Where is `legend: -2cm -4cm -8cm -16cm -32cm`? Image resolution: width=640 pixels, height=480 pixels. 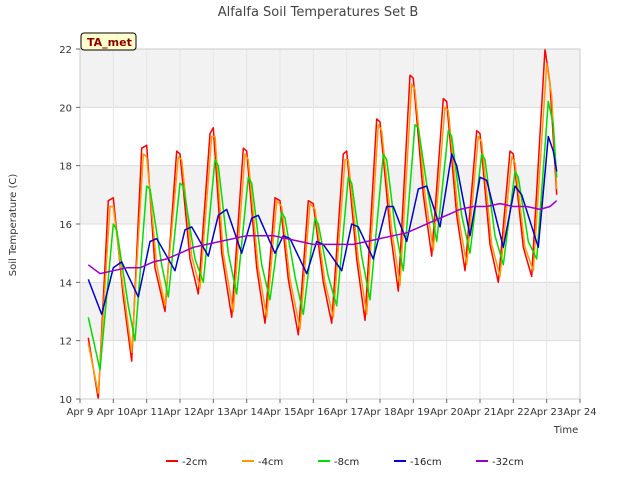
legend: -2cm -4cm -8cm -16cm -32cm is located at coordinates (345, 462).